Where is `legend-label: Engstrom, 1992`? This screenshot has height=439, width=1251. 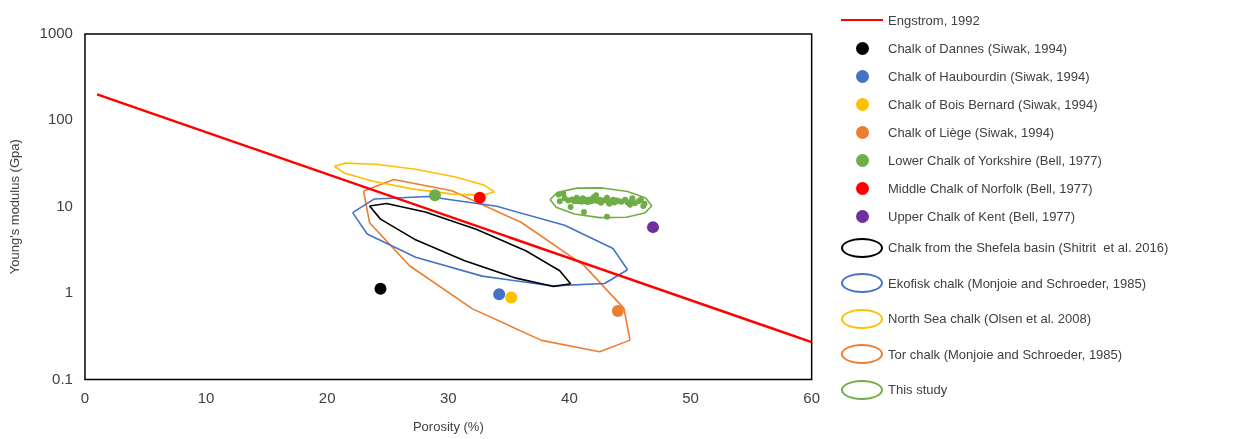
legend-label: Engstrom, 1992 is located at coordinates (934, 20).